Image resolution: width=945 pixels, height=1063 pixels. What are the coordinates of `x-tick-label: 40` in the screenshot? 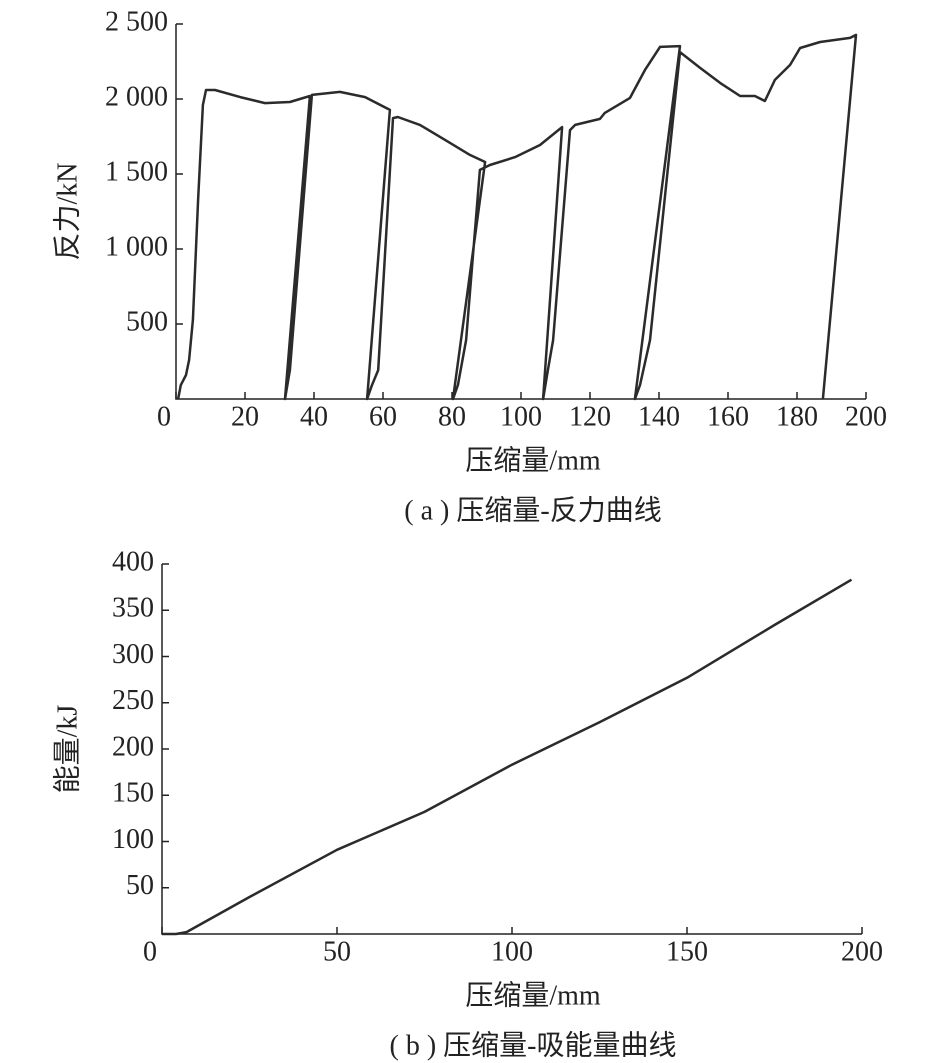 It's located at (314, 416).